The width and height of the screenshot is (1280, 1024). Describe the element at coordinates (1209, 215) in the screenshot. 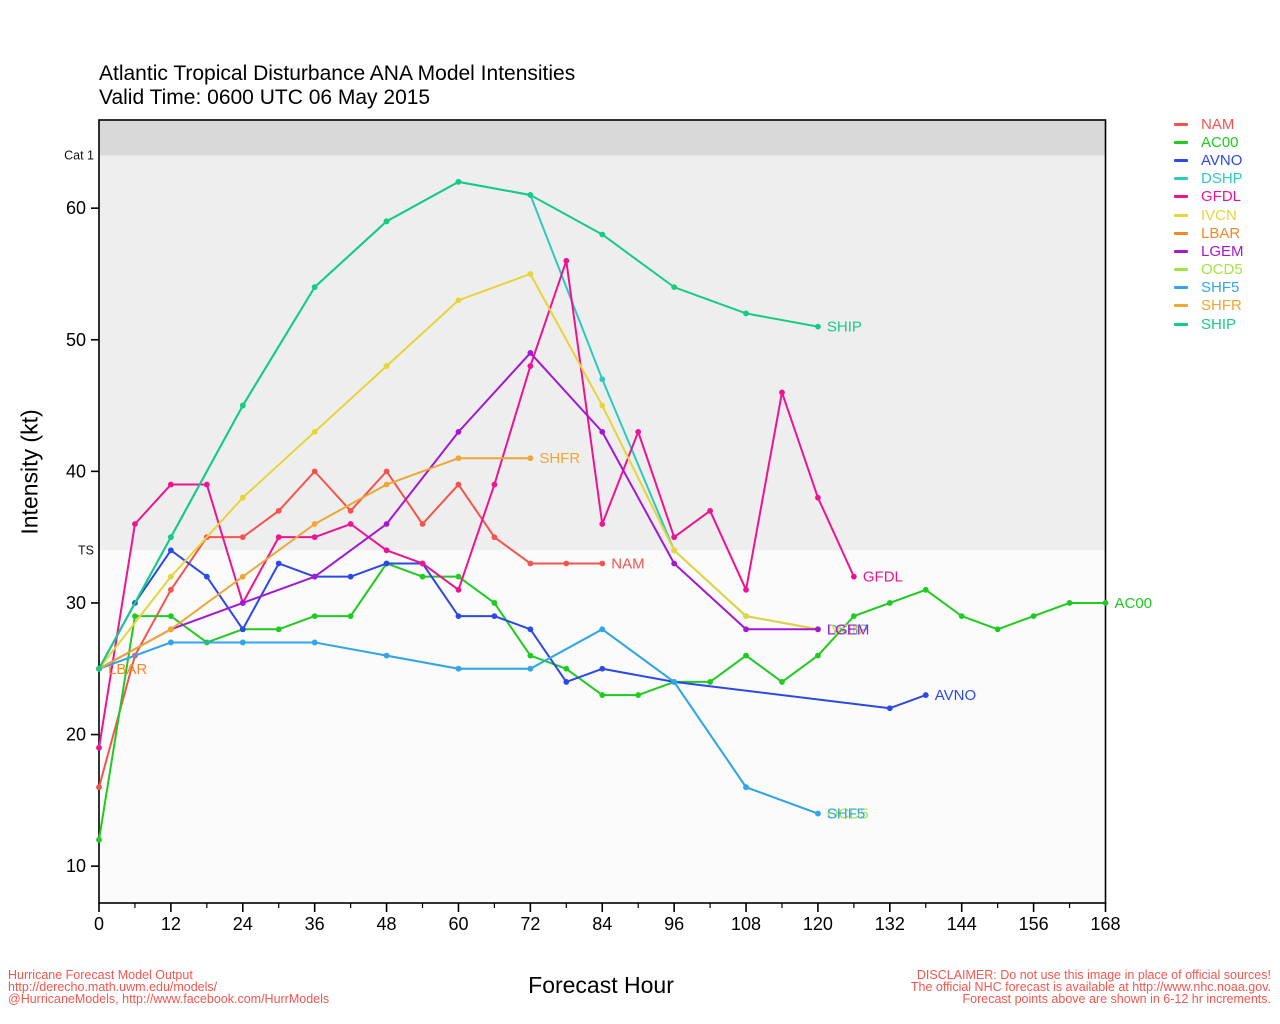

I see `legend-item-IVCN: IVCN` at that location.